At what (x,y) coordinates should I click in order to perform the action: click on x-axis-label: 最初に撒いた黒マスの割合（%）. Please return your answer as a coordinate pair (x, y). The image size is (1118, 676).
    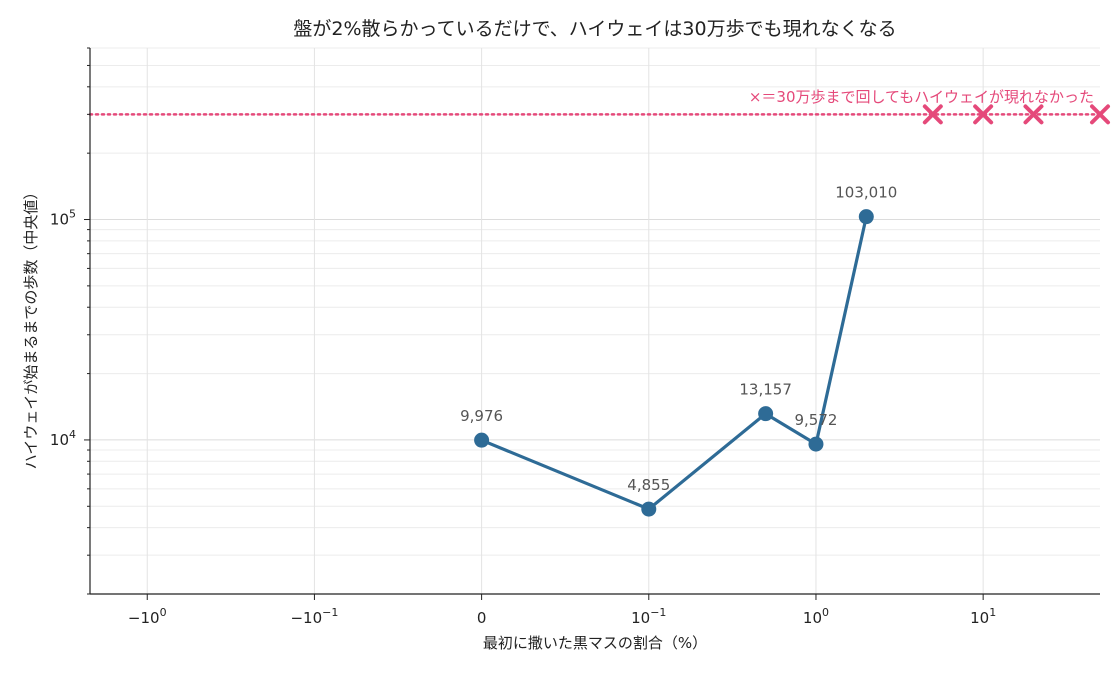
    Looking at the image, I should click on (595, 643).